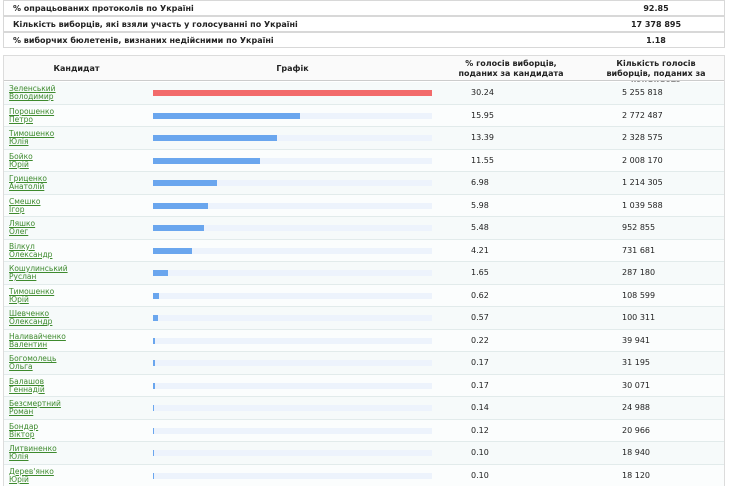 Image resolution: width=729 pixels, height=486 pixels. What do you see at coordinates (25, 201) in the screenshot?
I see `candidate-name-line: Смешко` at bounding box center [25, 201].